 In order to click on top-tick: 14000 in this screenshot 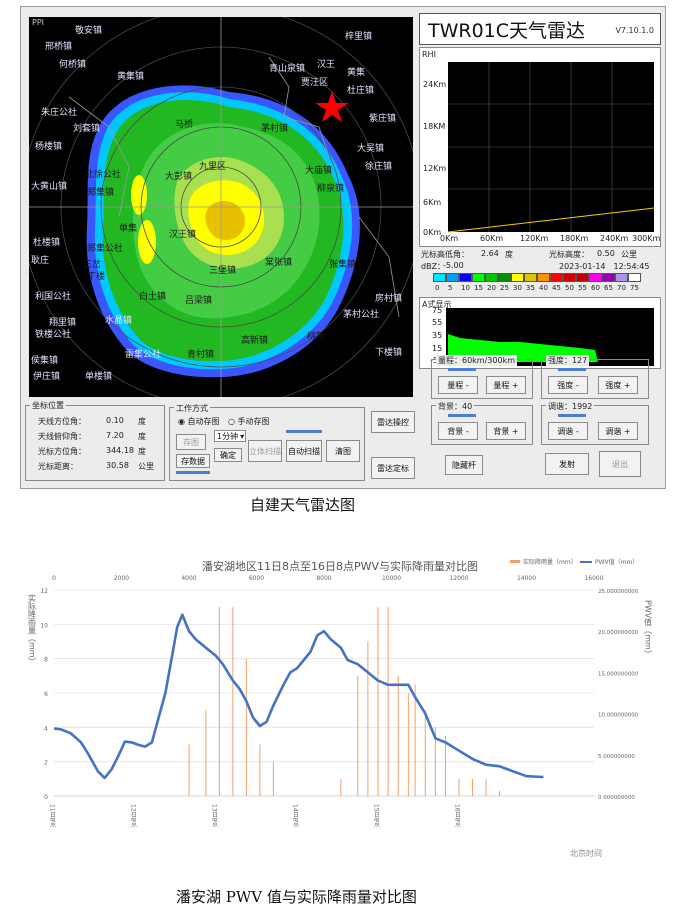, I will do `click(526, 578)`.